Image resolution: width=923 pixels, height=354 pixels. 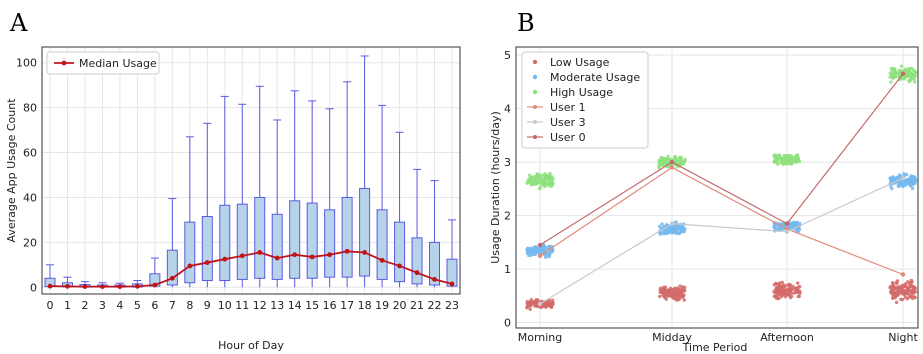 I want to click on legend-label-median: Median Usage, so click(x=118, y=63).